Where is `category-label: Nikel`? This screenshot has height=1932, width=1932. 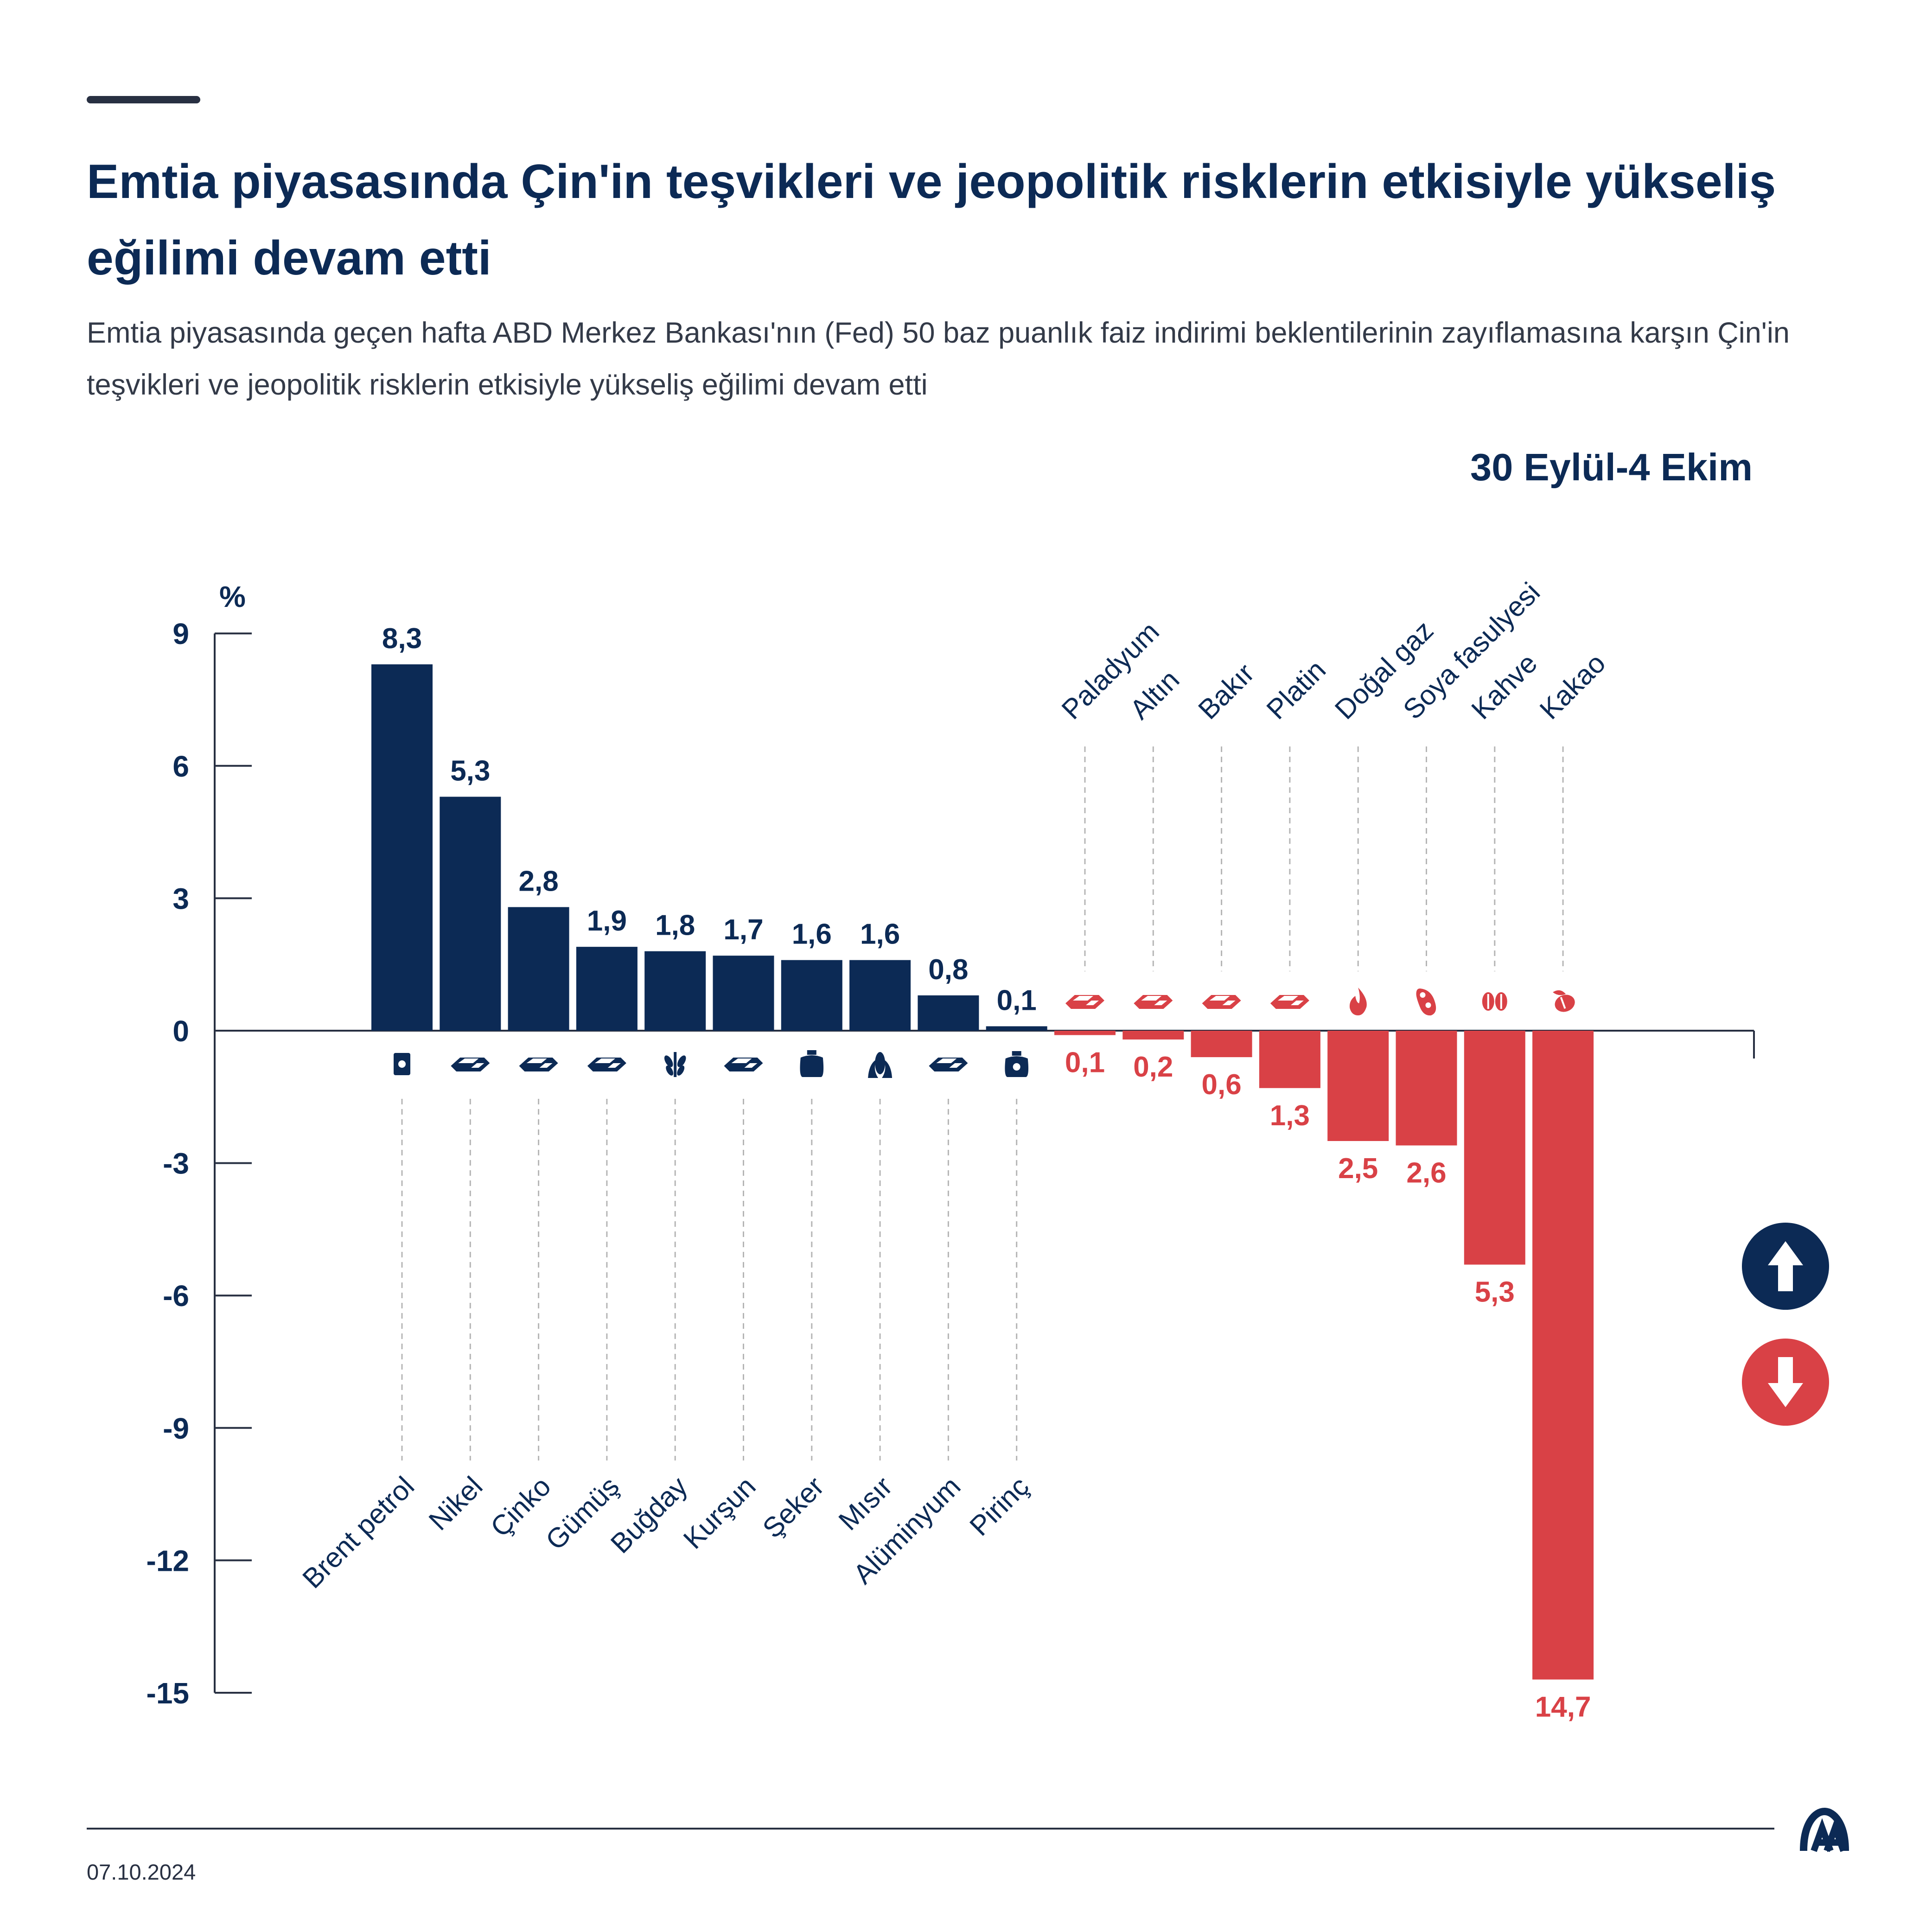
category-label: Nikel is located at coordinates (456, 1504).